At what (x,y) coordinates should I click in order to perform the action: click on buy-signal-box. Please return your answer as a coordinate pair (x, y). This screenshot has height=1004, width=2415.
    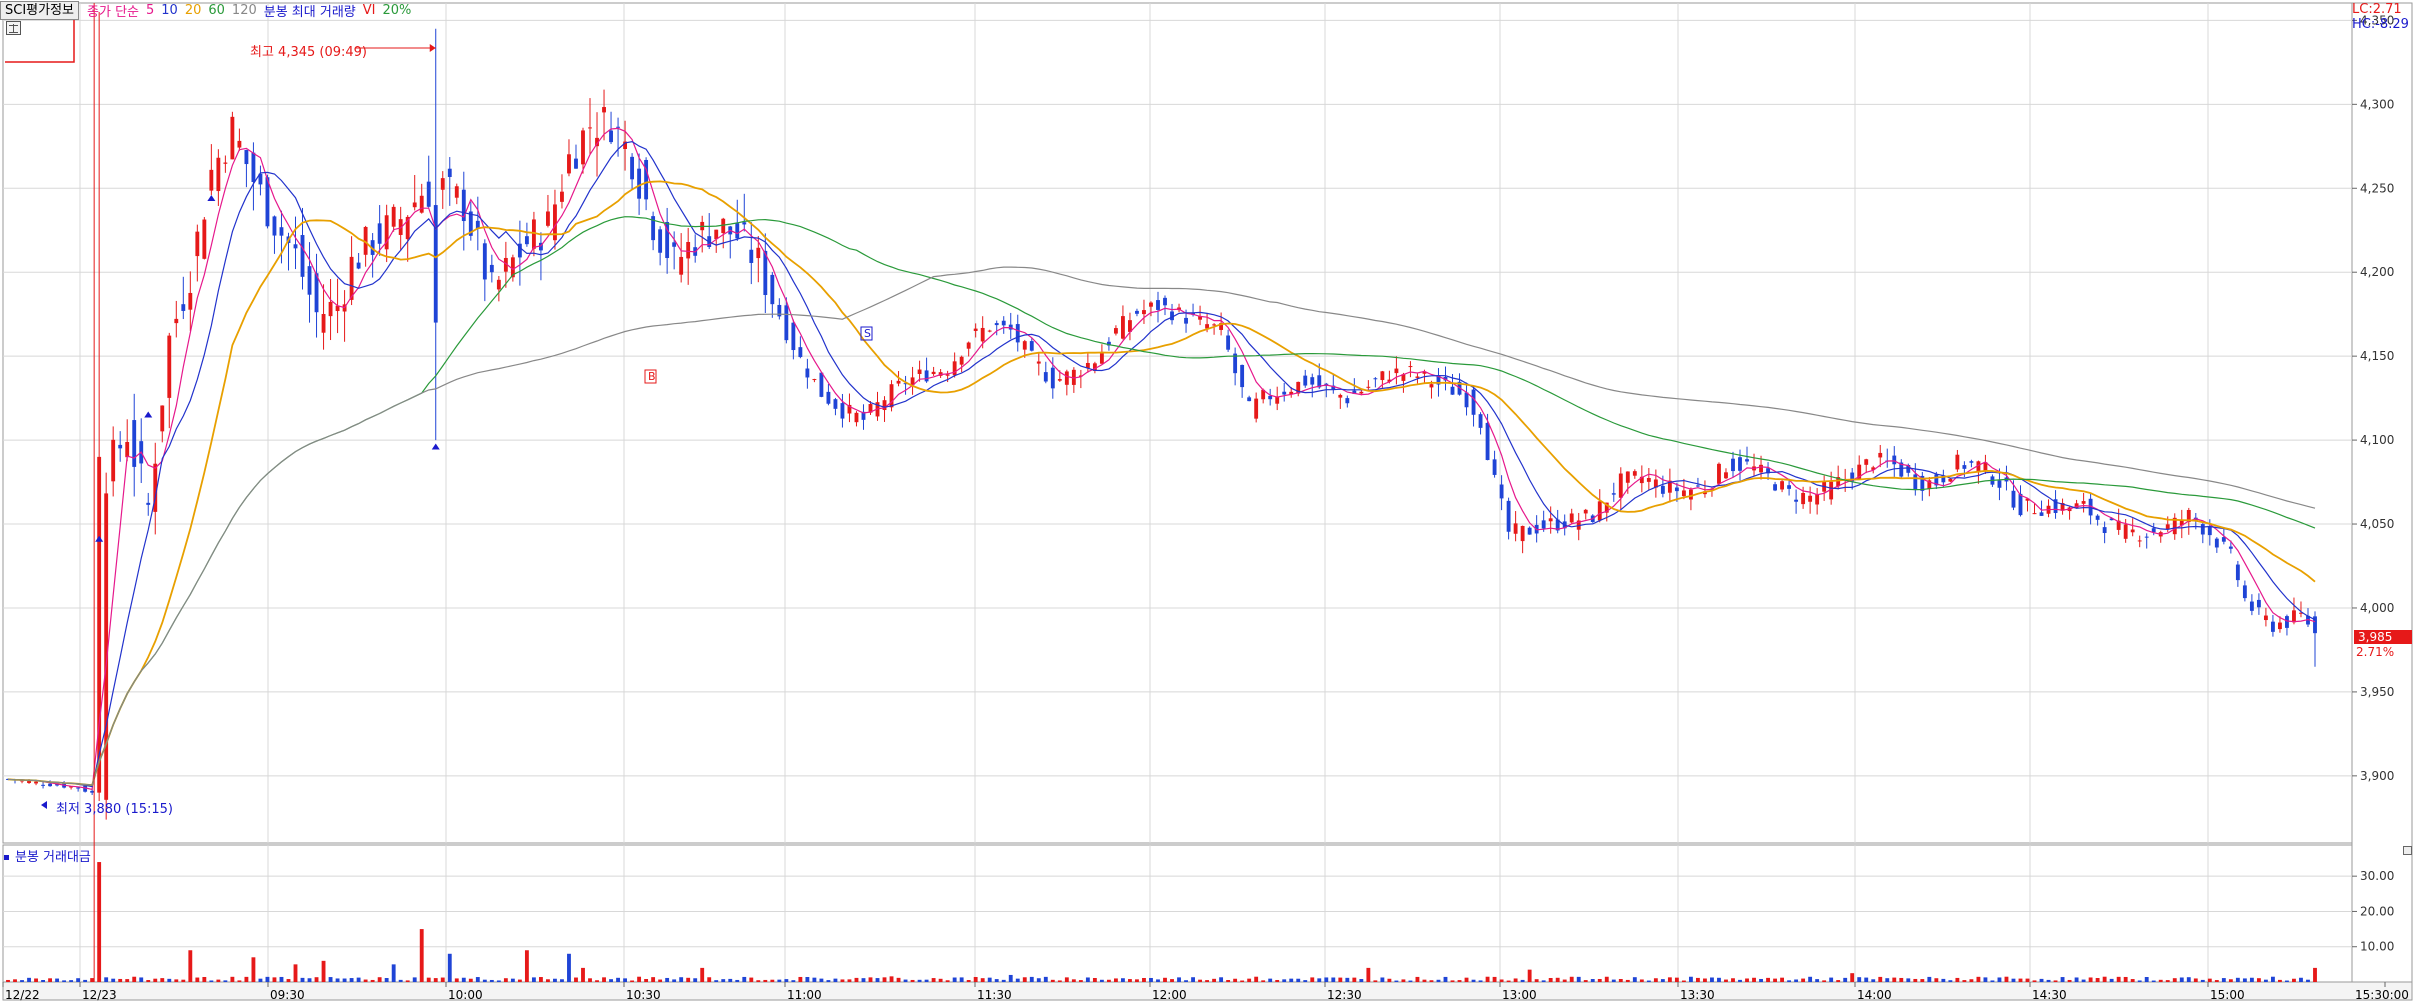
    Looking at the image, I should click on (650, 376).